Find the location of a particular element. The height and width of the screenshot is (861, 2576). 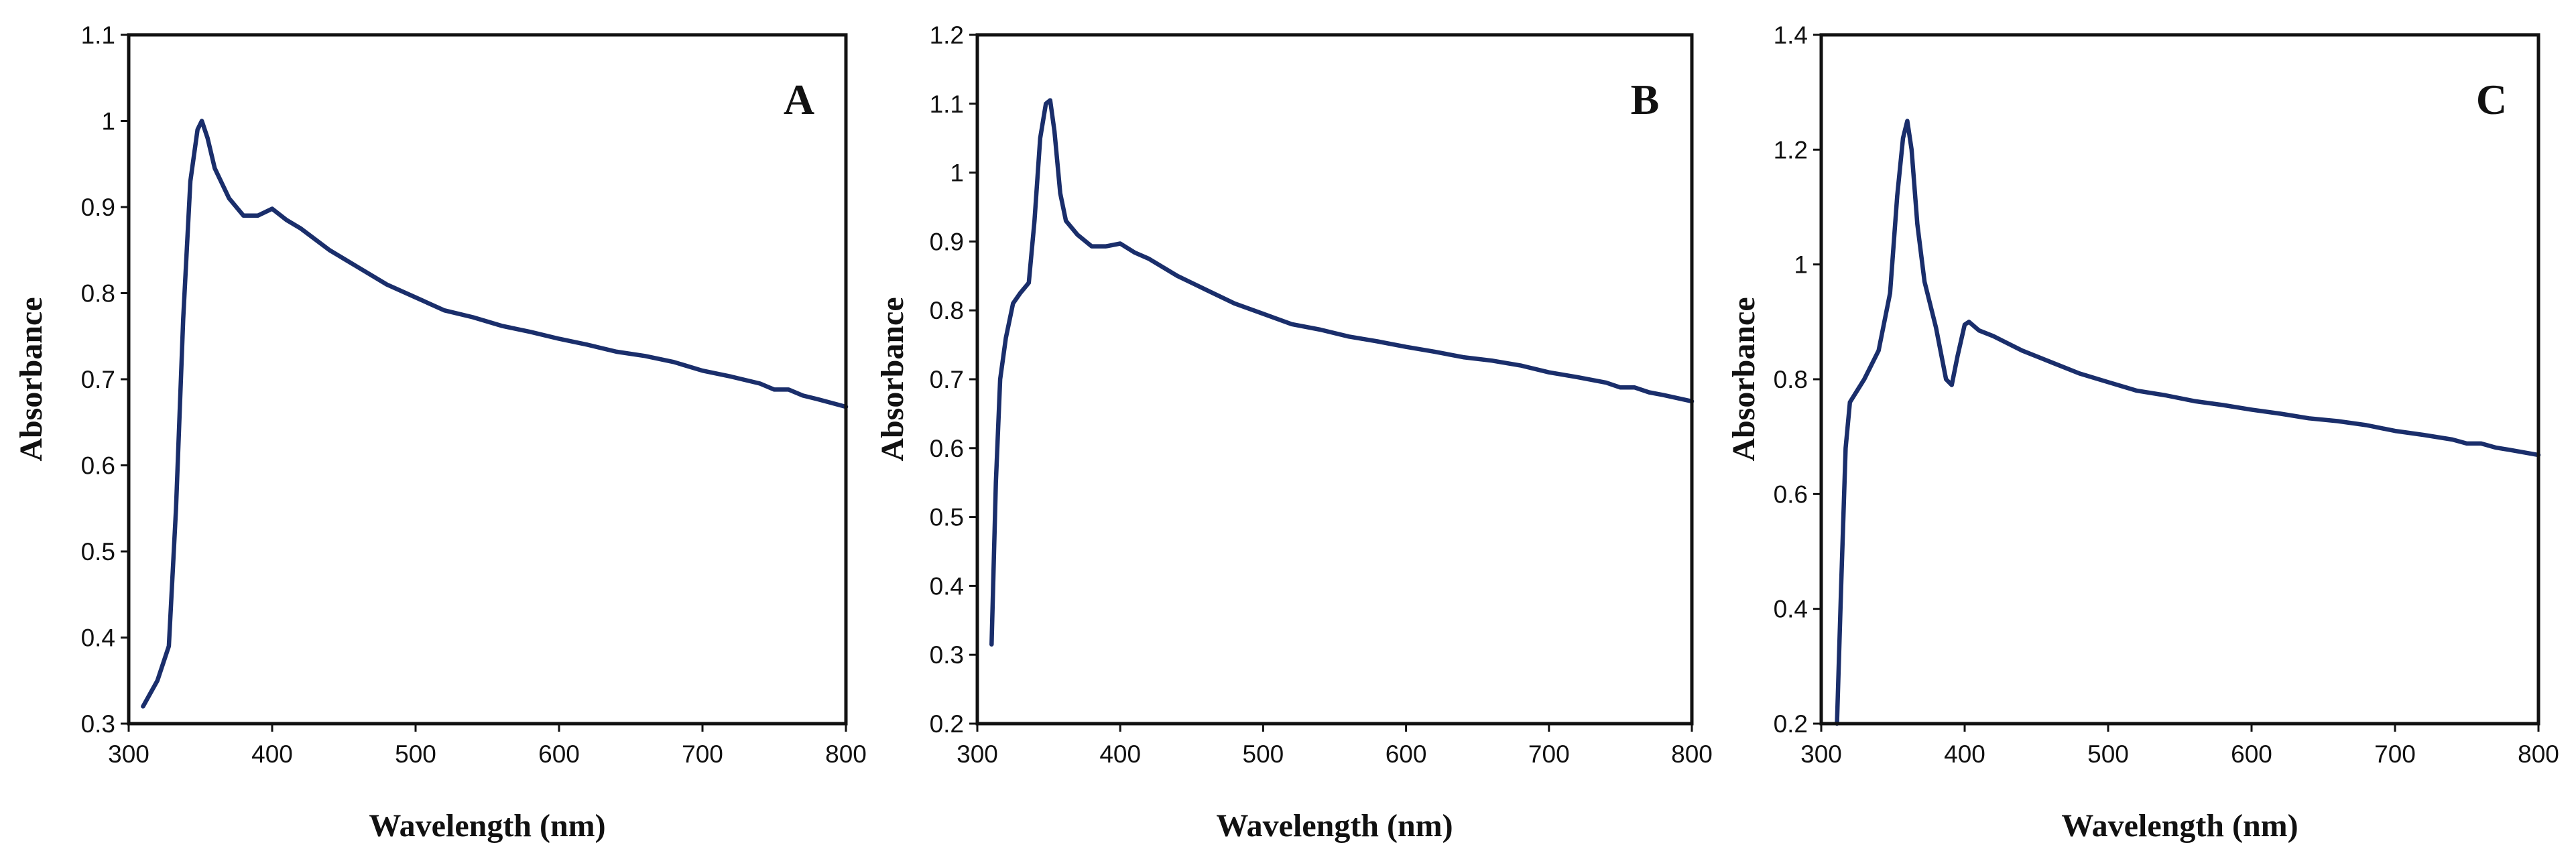

panel-label: C is located at coordinates (2491, 99).